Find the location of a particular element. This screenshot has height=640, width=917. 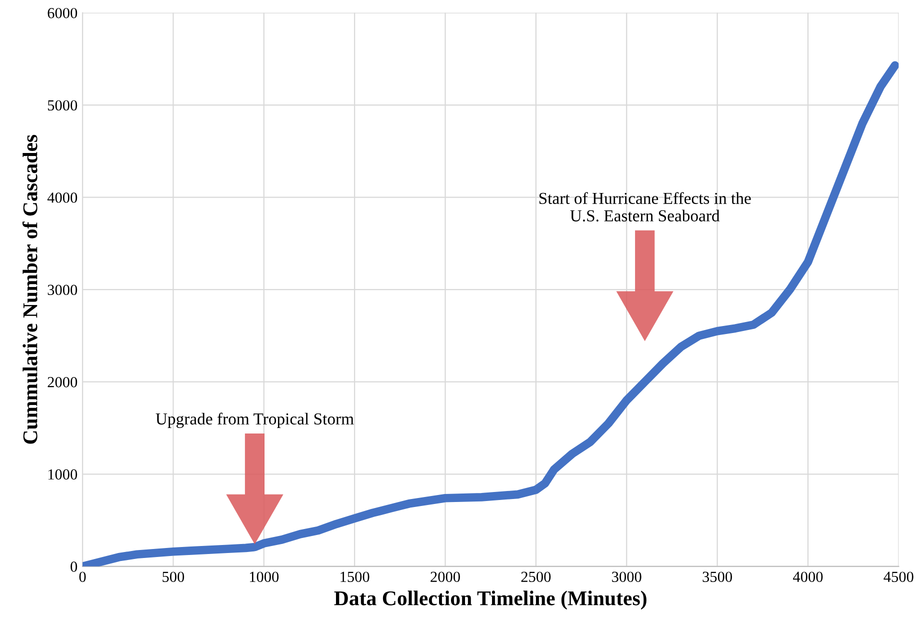

x-tick-label: 500 is located at coordinates (173, 577).